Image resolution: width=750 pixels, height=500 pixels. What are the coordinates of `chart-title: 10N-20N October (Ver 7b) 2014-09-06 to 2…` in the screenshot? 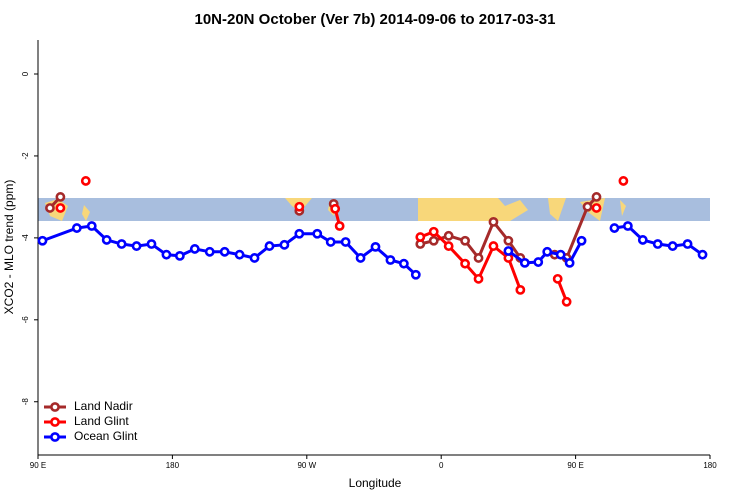 It's located at (374, 19).